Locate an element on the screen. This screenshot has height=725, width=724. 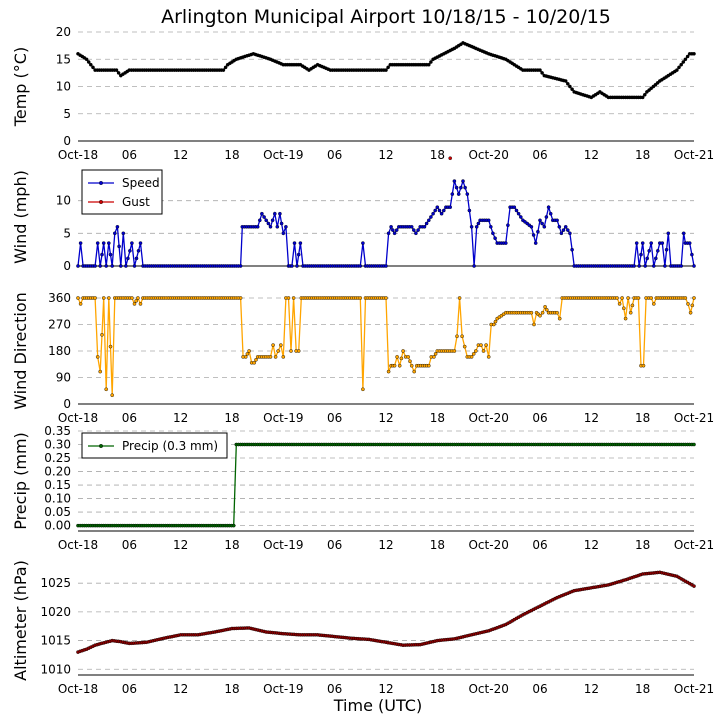
series-altimeter is located at coordinates (386, 612).